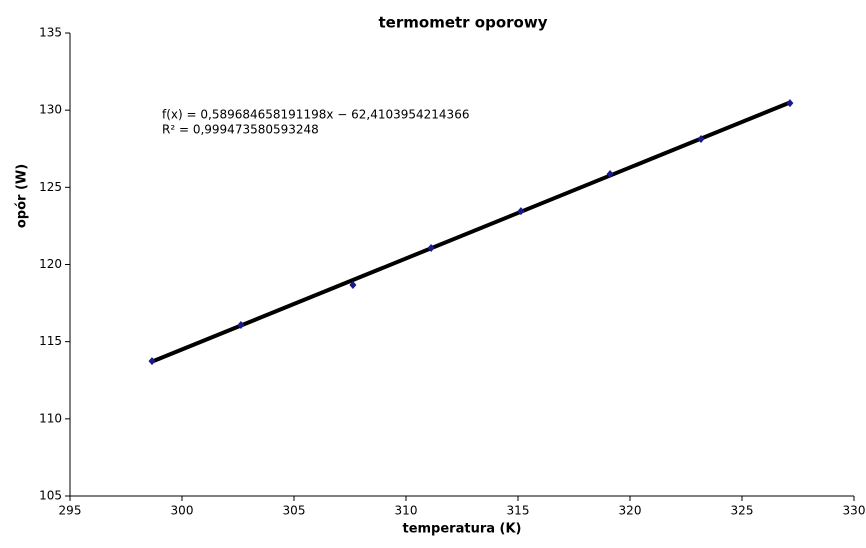  Describe the element at coordinates (50, 110) in the screenshot. I see `y-tick-label: 130` at that location.